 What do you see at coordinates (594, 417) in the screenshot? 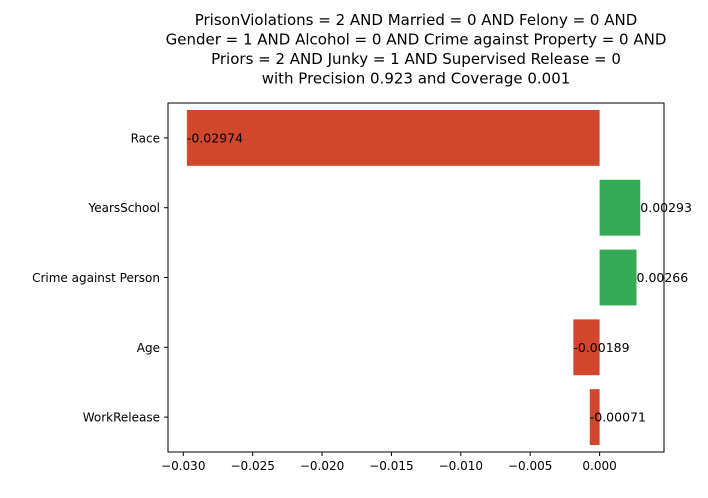
I see `bar-workrelease` at bounding box center [594, 417].